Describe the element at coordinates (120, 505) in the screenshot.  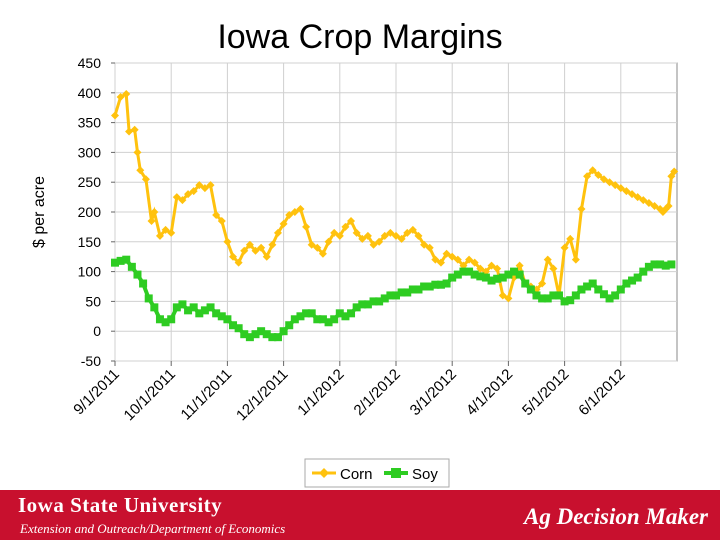
I see `university-name: Iowa State University` at that location.